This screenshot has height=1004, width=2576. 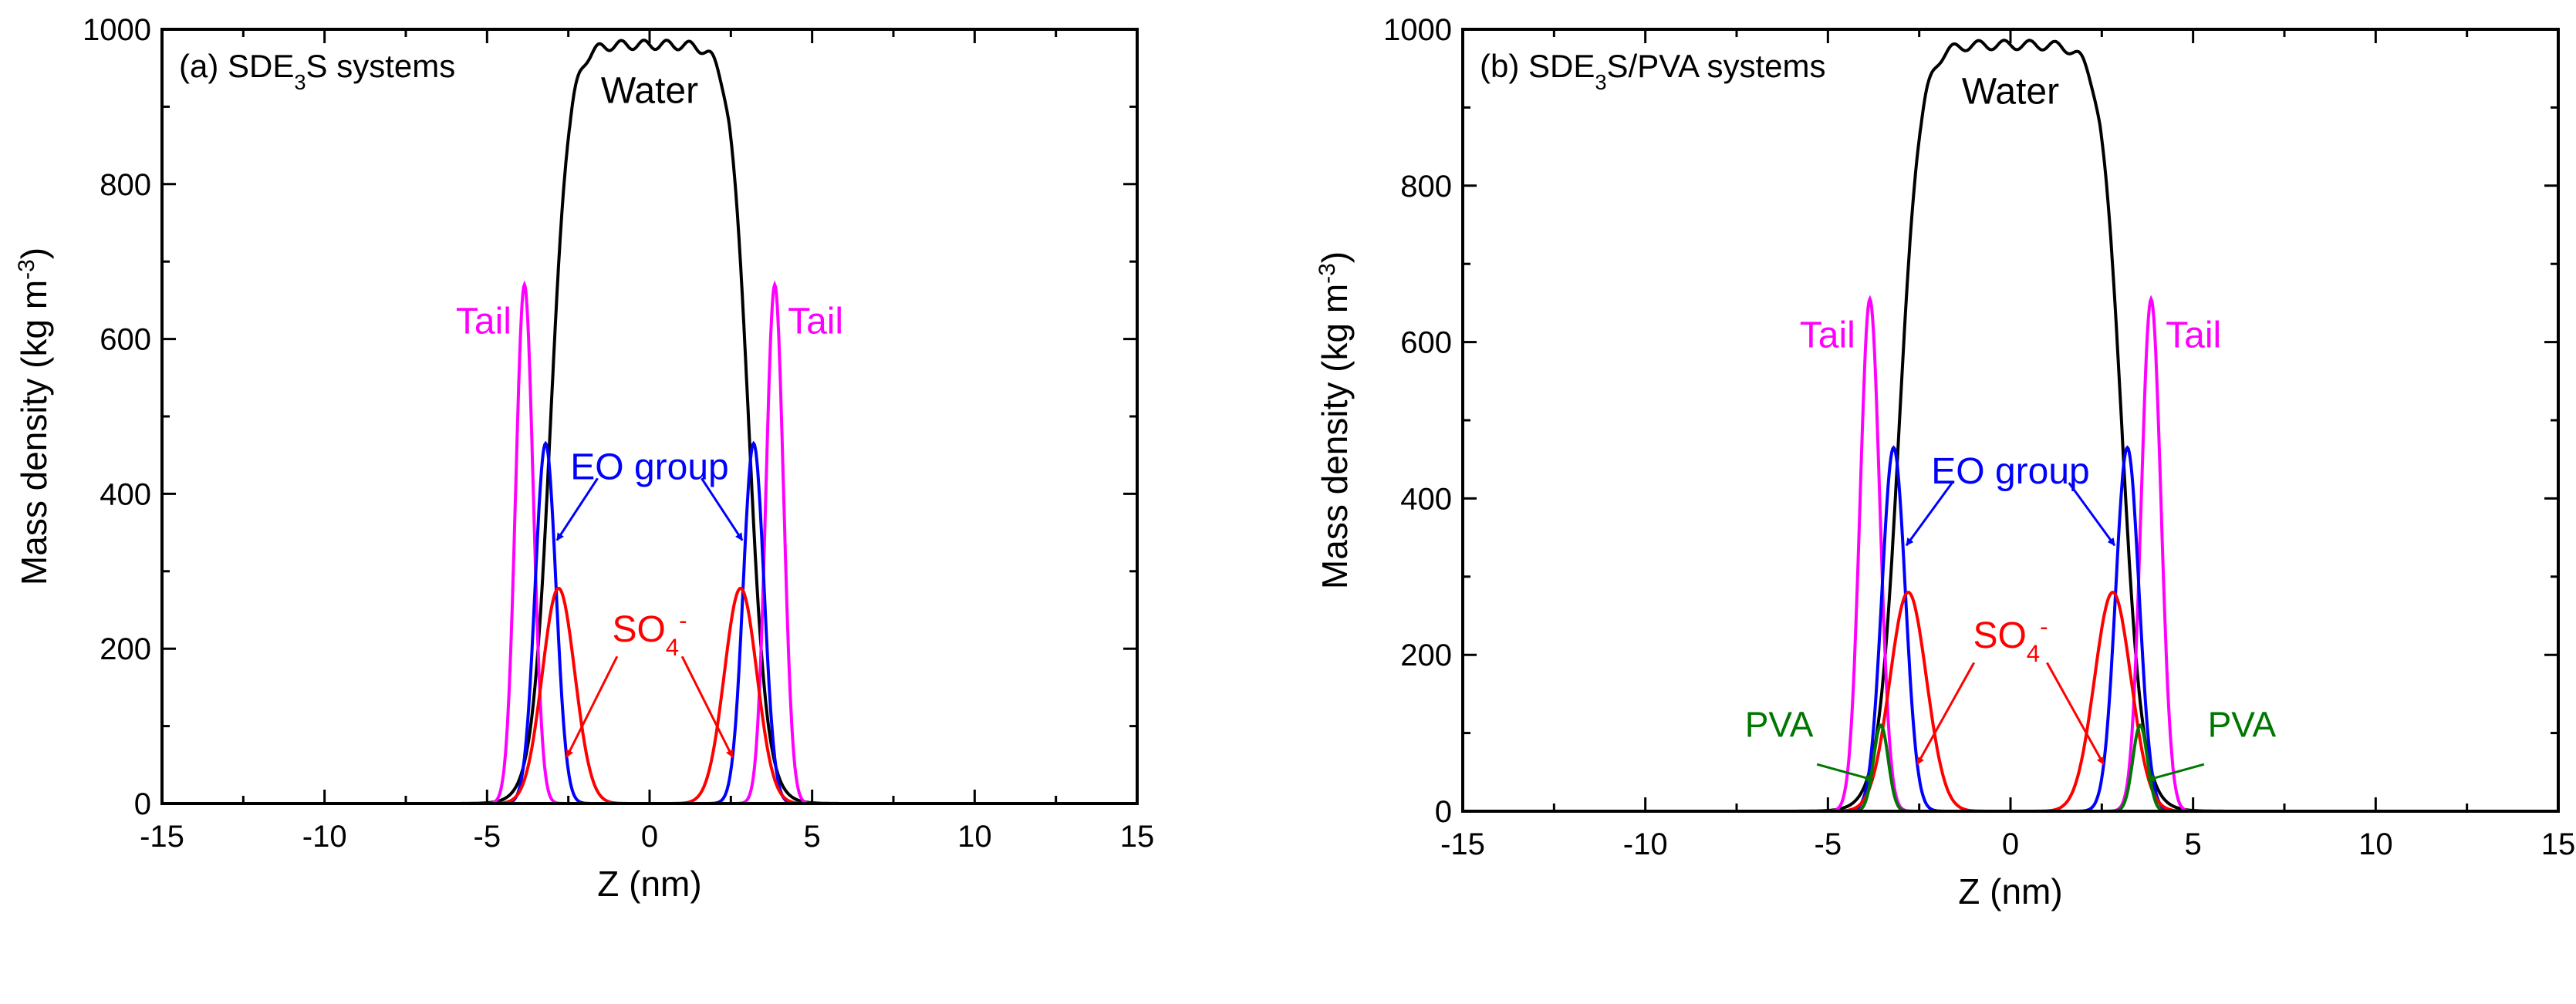 I want to click on panel-label: (b) SDE3S/PVA systems, so click(x=1653, y=71).